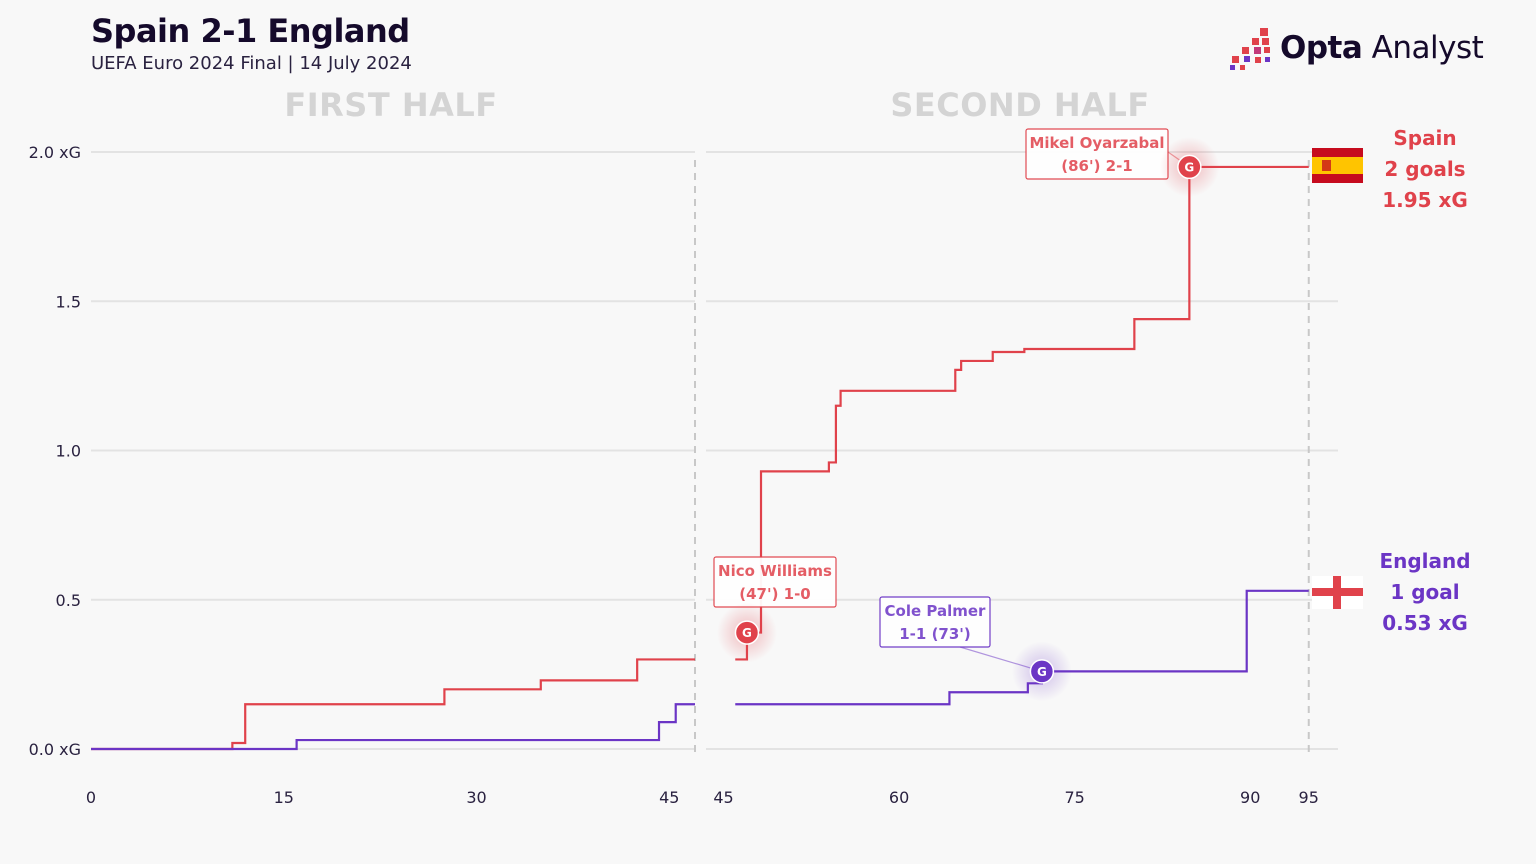 Image resolution: width=1536 pixels, height=864 pixels. I want to click on x-tick-label: 90, so click(1250, 797).